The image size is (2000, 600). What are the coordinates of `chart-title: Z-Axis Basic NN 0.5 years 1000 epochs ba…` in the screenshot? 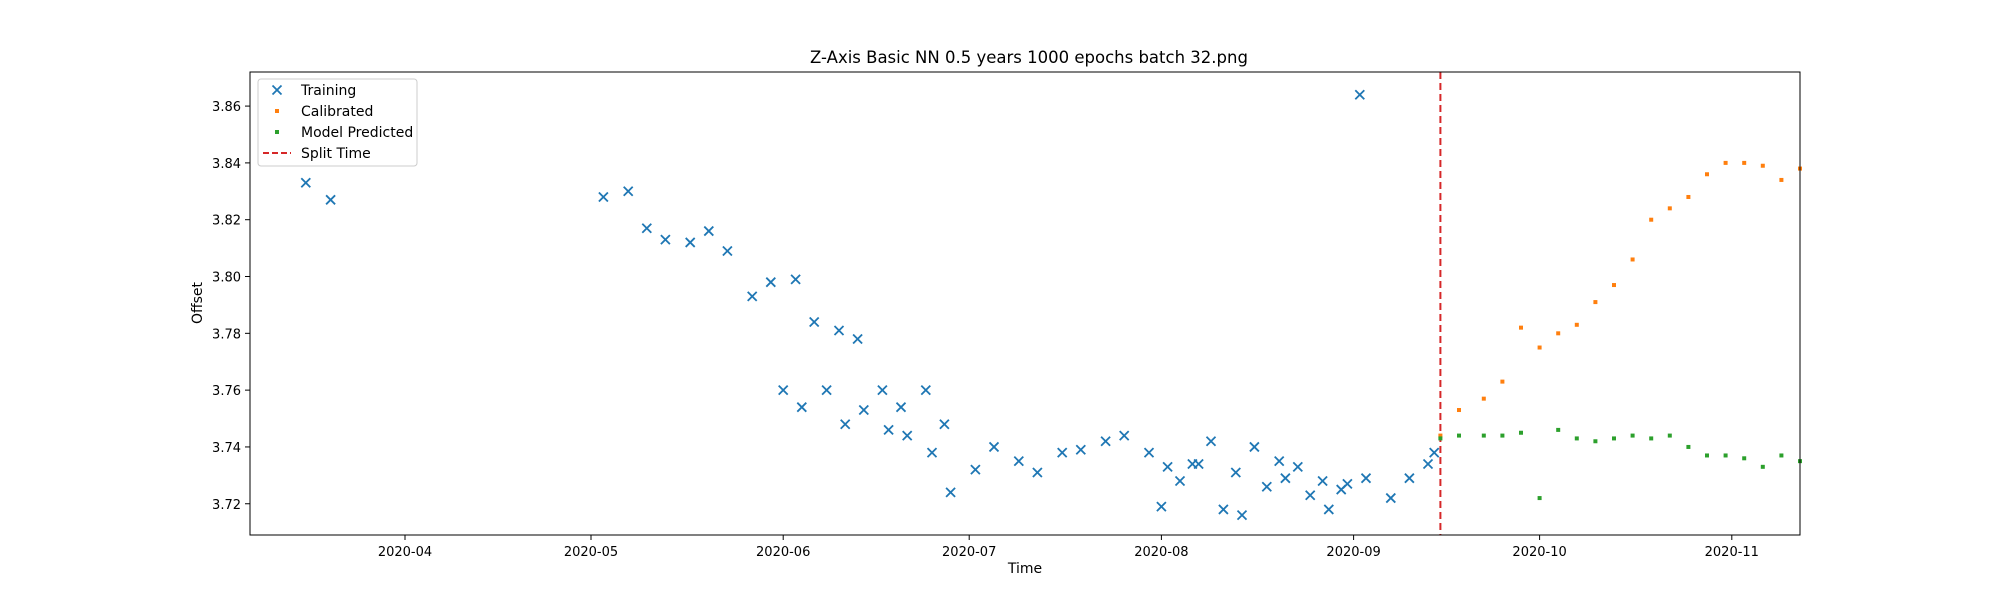 It's located at (1029, 57).